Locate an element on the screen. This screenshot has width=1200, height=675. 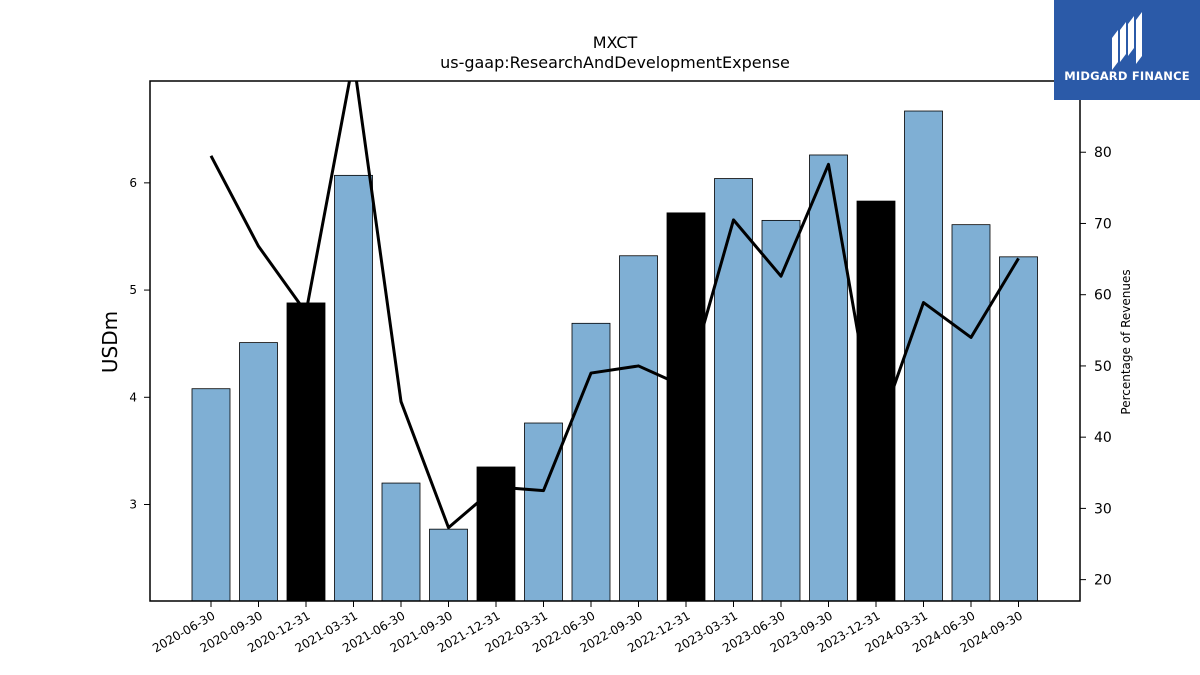
y2-tick-label: 60 is located at coordinates (1103, 296).